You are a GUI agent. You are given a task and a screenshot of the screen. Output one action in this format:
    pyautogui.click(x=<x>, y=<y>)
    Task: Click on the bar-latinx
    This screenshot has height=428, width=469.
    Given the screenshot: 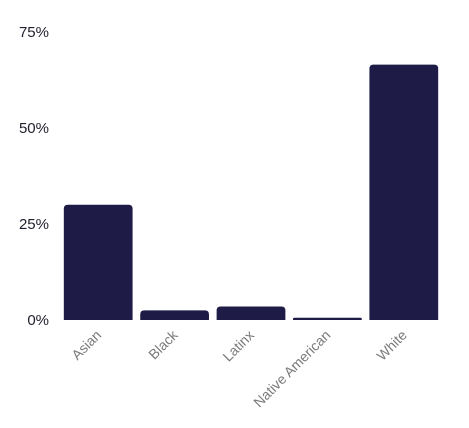 What is the action you would take?
    pyautogui.click(x=251, y=313)
    